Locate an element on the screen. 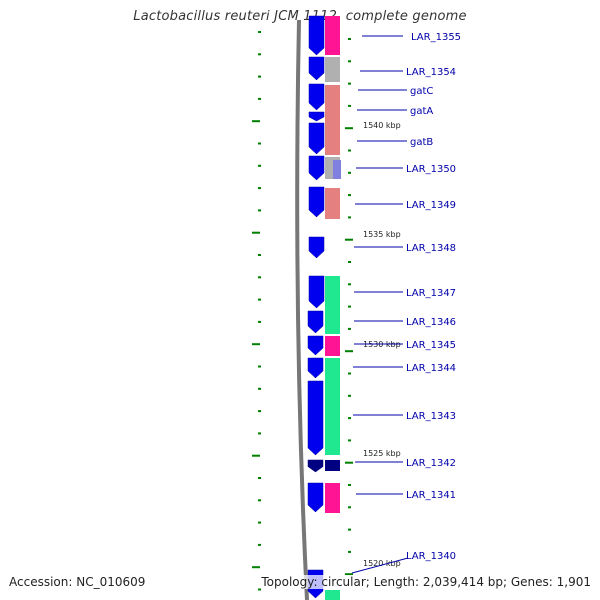  gene-label: LAR_1346 is located at coordinates (431, 322).